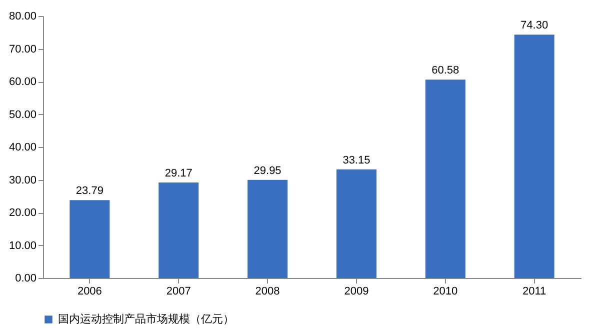  Describe the element at coordinates (22, 82) in the screenshot. I see `y-tick-label: 60.00` at that location.